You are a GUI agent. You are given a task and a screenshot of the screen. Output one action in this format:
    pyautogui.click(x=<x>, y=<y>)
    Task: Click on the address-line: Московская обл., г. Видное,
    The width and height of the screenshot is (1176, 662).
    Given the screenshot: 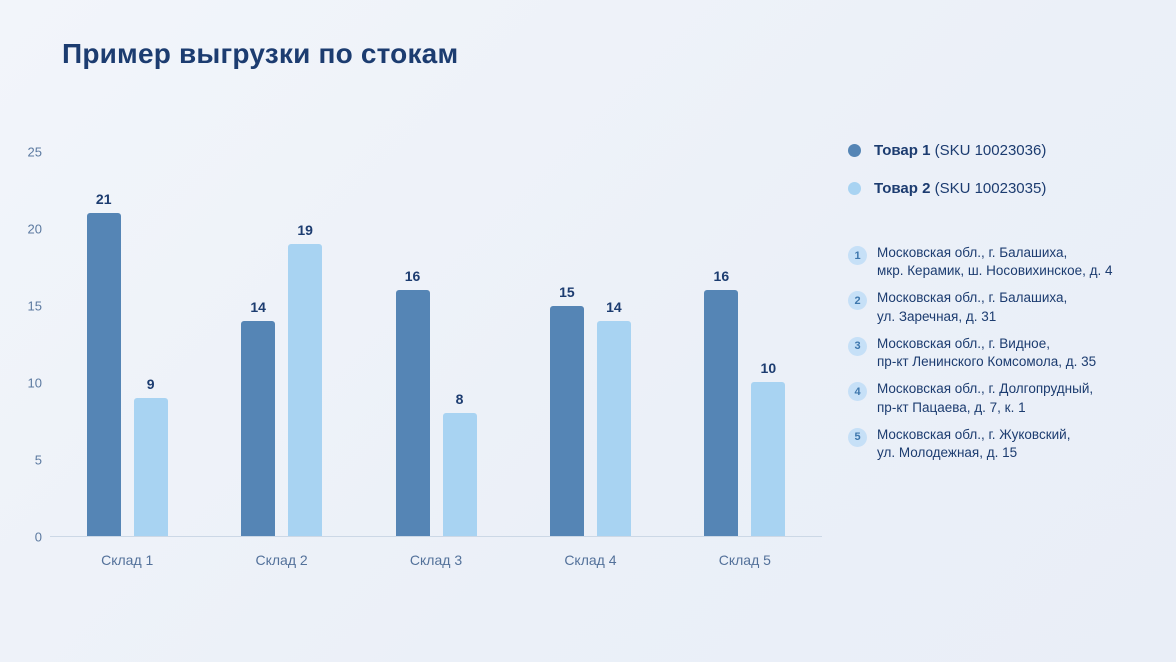 What is the action you would take?
    pyautogui.click(x=963, y=343)
    